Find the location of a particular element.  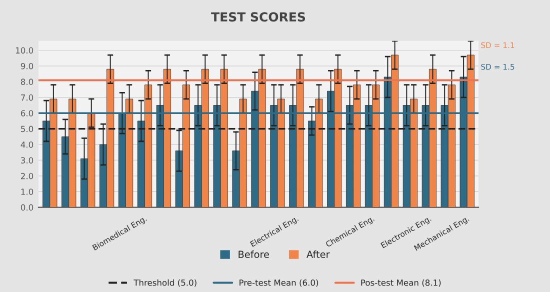

y-tick-label: 10.0 is located at coordinates (25, 50).